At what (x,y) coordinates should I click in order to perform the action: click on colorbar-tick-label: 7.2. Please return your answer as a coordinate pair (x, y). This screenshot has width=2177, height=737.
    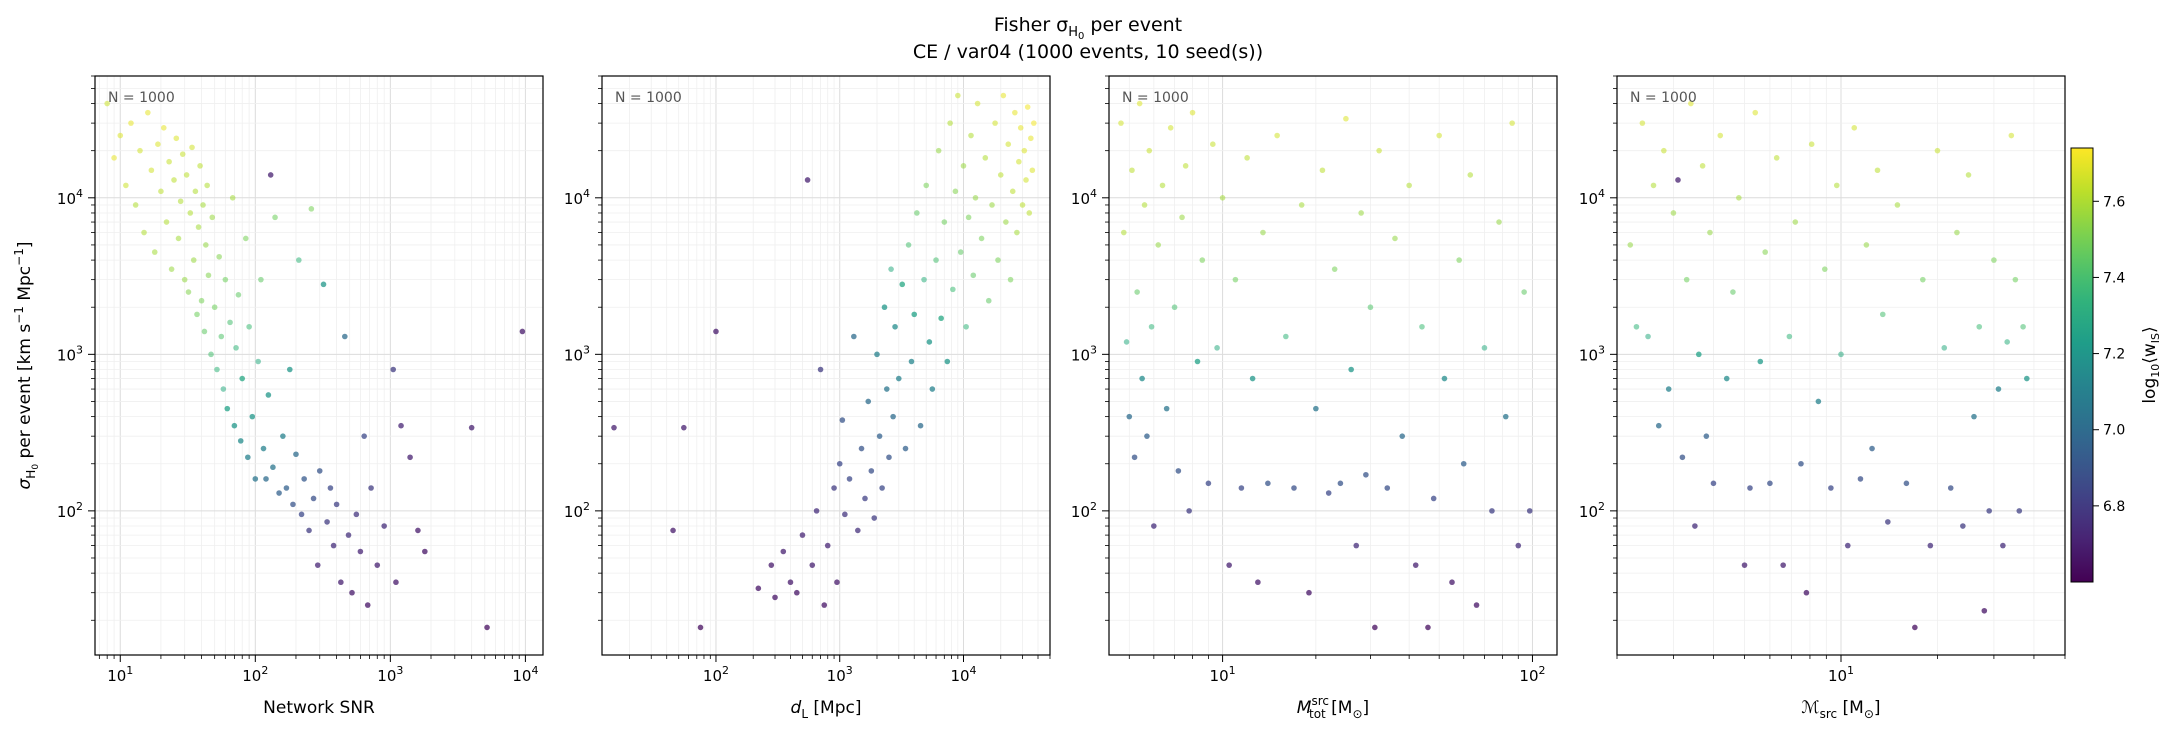
    Looking at the image, I should click on (2114, 355).